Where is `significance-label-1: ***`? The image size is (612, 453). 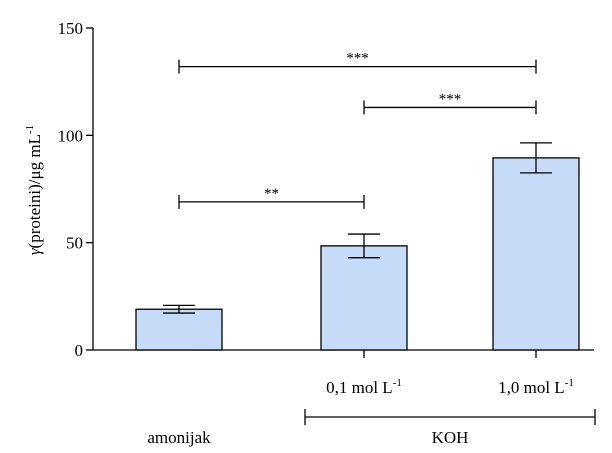 significance-label-1: *** is located at coordinates (450, 99).